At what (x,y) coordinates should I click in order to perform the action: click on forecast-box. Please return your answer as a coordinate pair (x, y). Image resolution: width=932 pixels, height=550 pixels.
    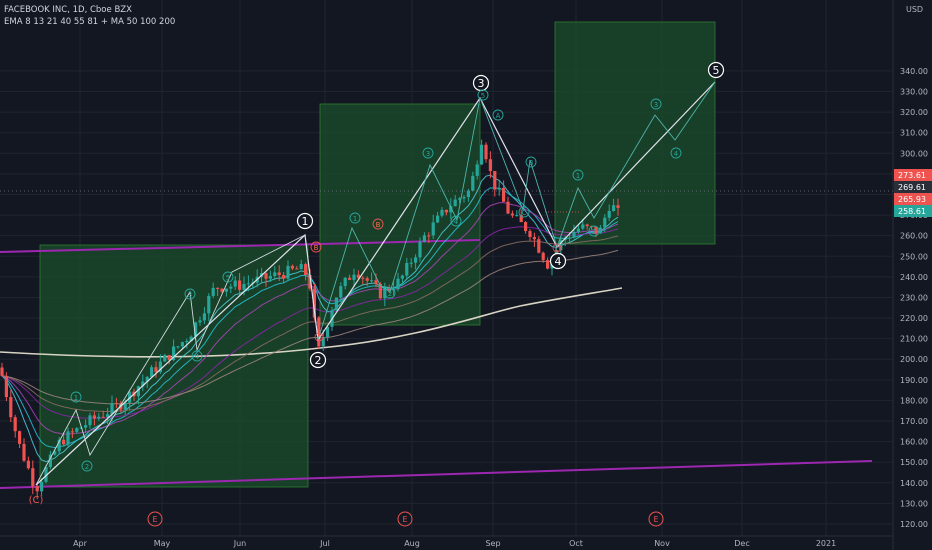
    Looking at the image, I should click on (400, 214).